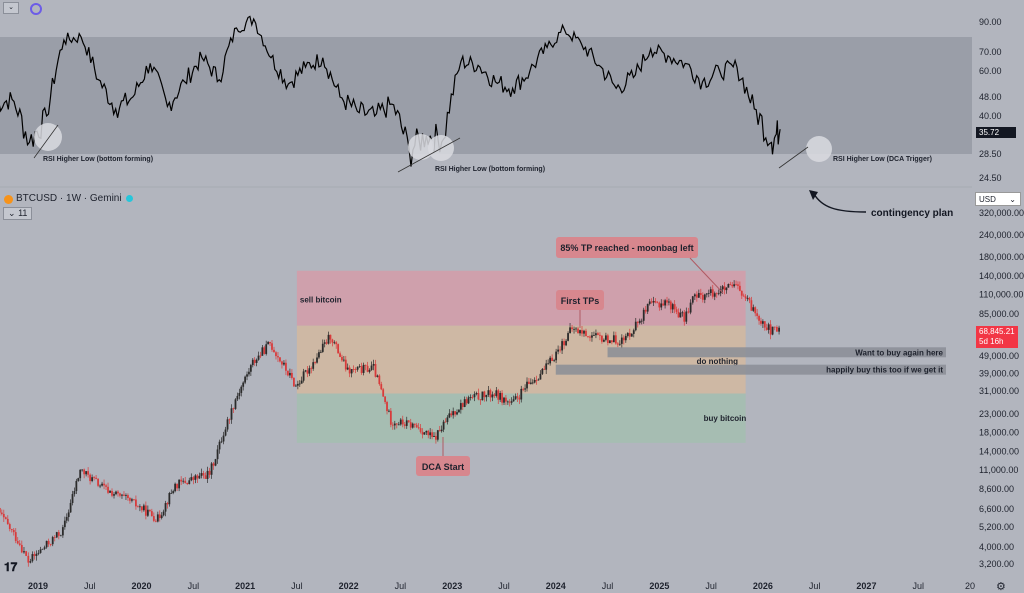 This screenshot has height=593, width=1024. What do you see at coordinates (626, 248) in the screenshot?
I see `callout-moonbag-text: 85% TP reached - moonbag left` at bounding box center [626, 248].